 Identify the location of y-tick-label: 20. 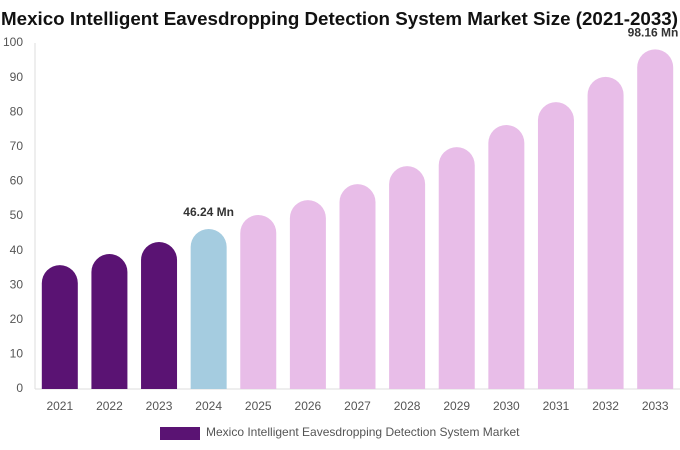
(17, 319).